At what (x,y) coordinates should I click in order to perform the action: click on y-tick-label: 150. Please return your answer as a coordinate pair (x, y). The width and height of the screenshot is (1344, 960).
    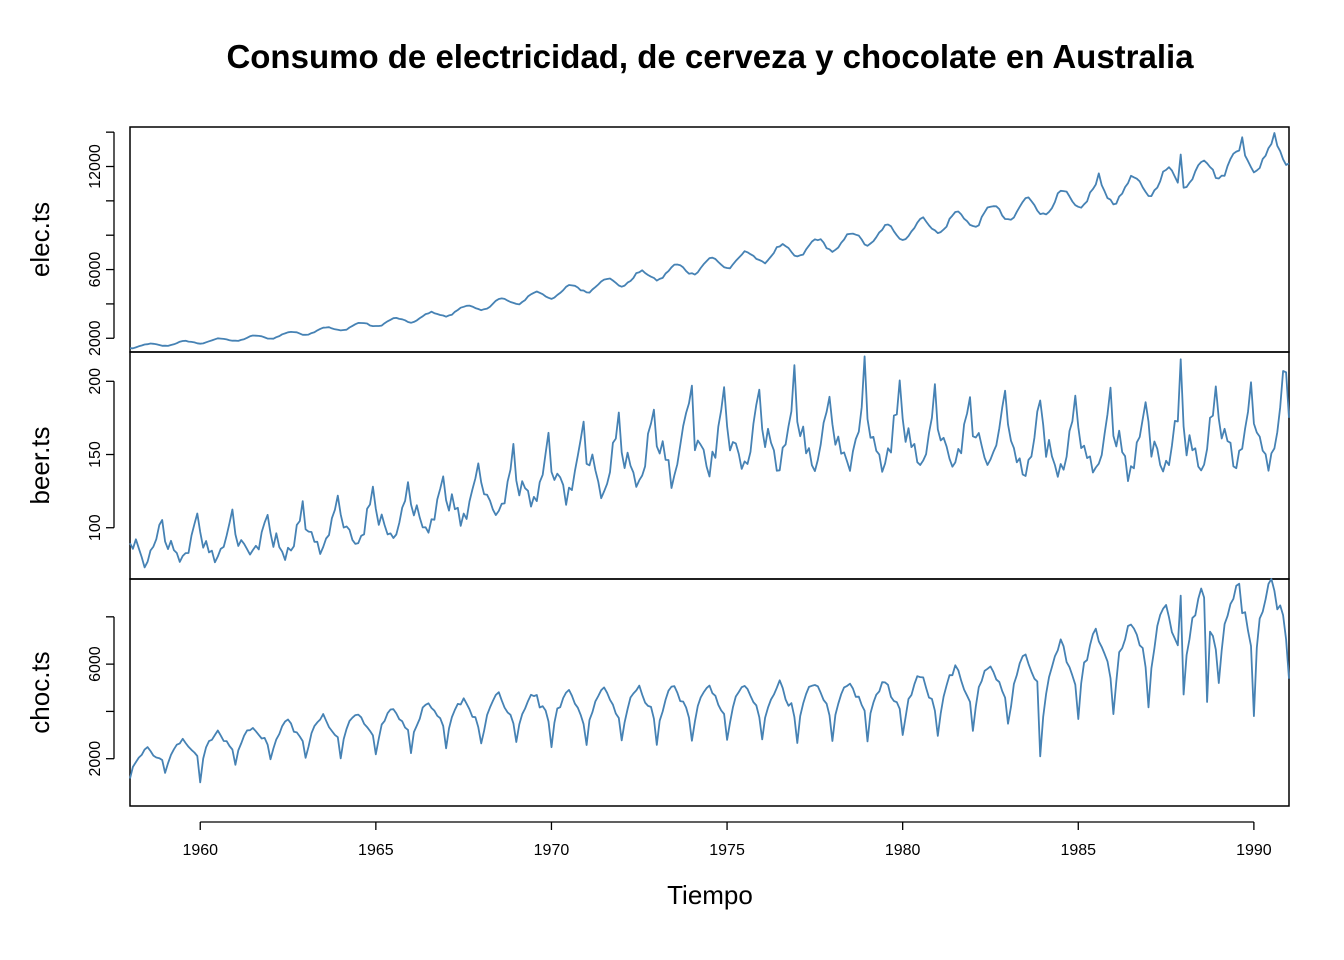
    Looking at the image, I should click on (95, 454).